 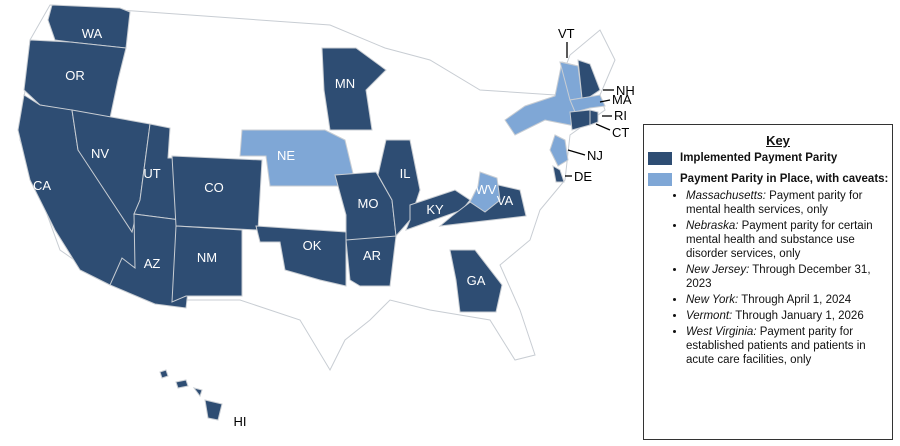 What do you see at coordinates (660, 158) in the screenshot?
I see `implemented-swatch` at bounding box center [660, 158].